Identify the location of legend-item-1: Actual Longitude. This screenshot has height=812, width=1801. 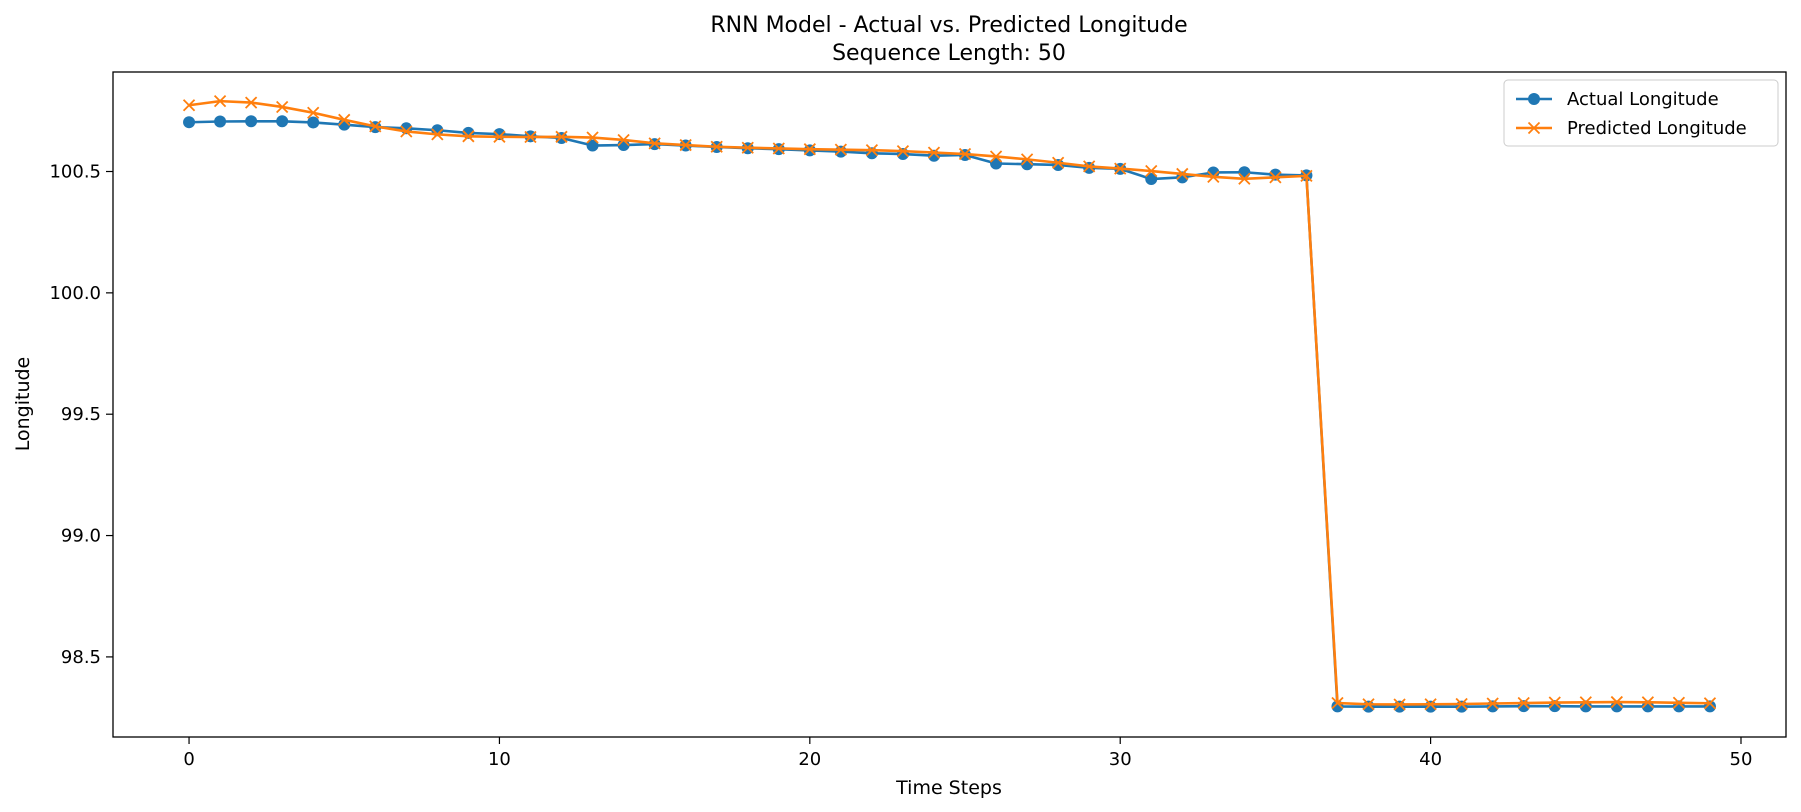
(1617, 99).